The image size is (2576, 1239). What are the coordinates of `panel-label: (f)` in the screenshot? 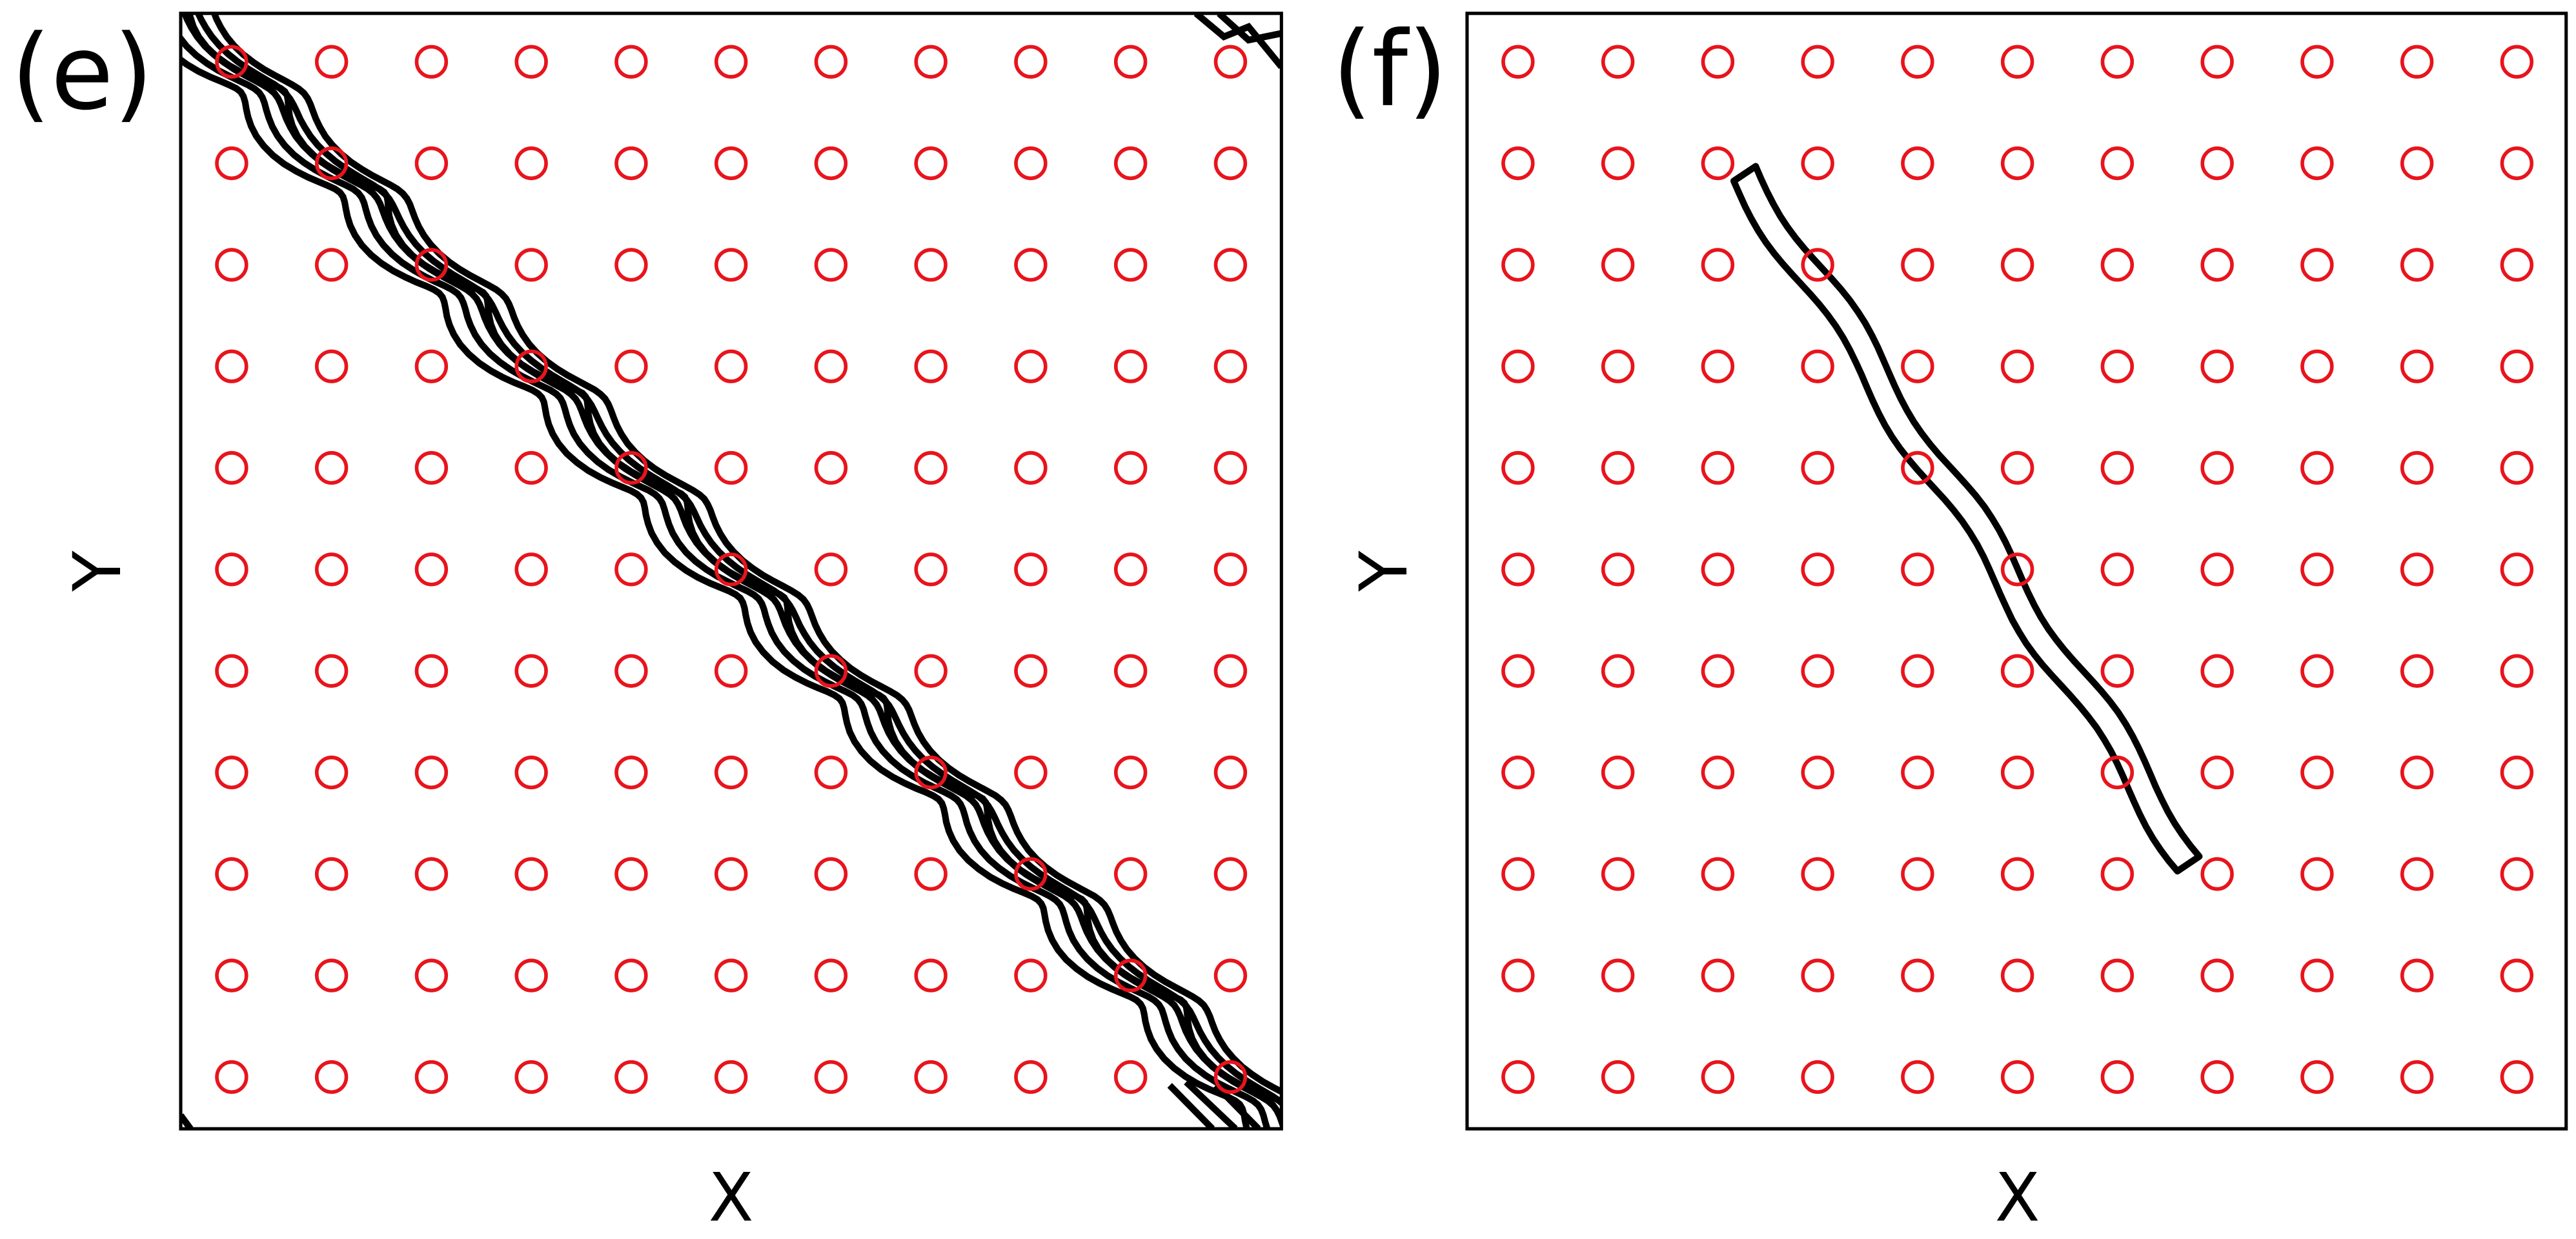 It's located at (1390, 69).